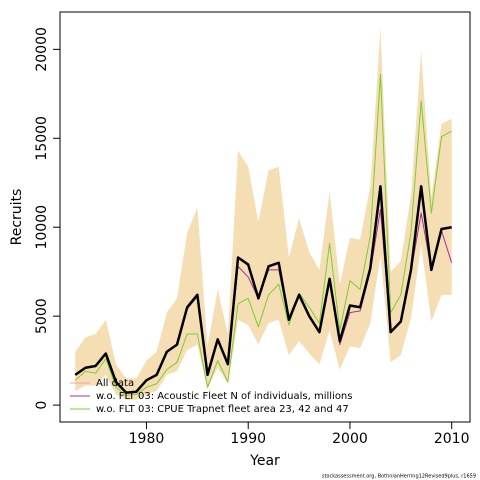 Image resolution: width=480 pixels, height=480 pixels. I want to click on x-tick-label: 2010, so click(452, 439).